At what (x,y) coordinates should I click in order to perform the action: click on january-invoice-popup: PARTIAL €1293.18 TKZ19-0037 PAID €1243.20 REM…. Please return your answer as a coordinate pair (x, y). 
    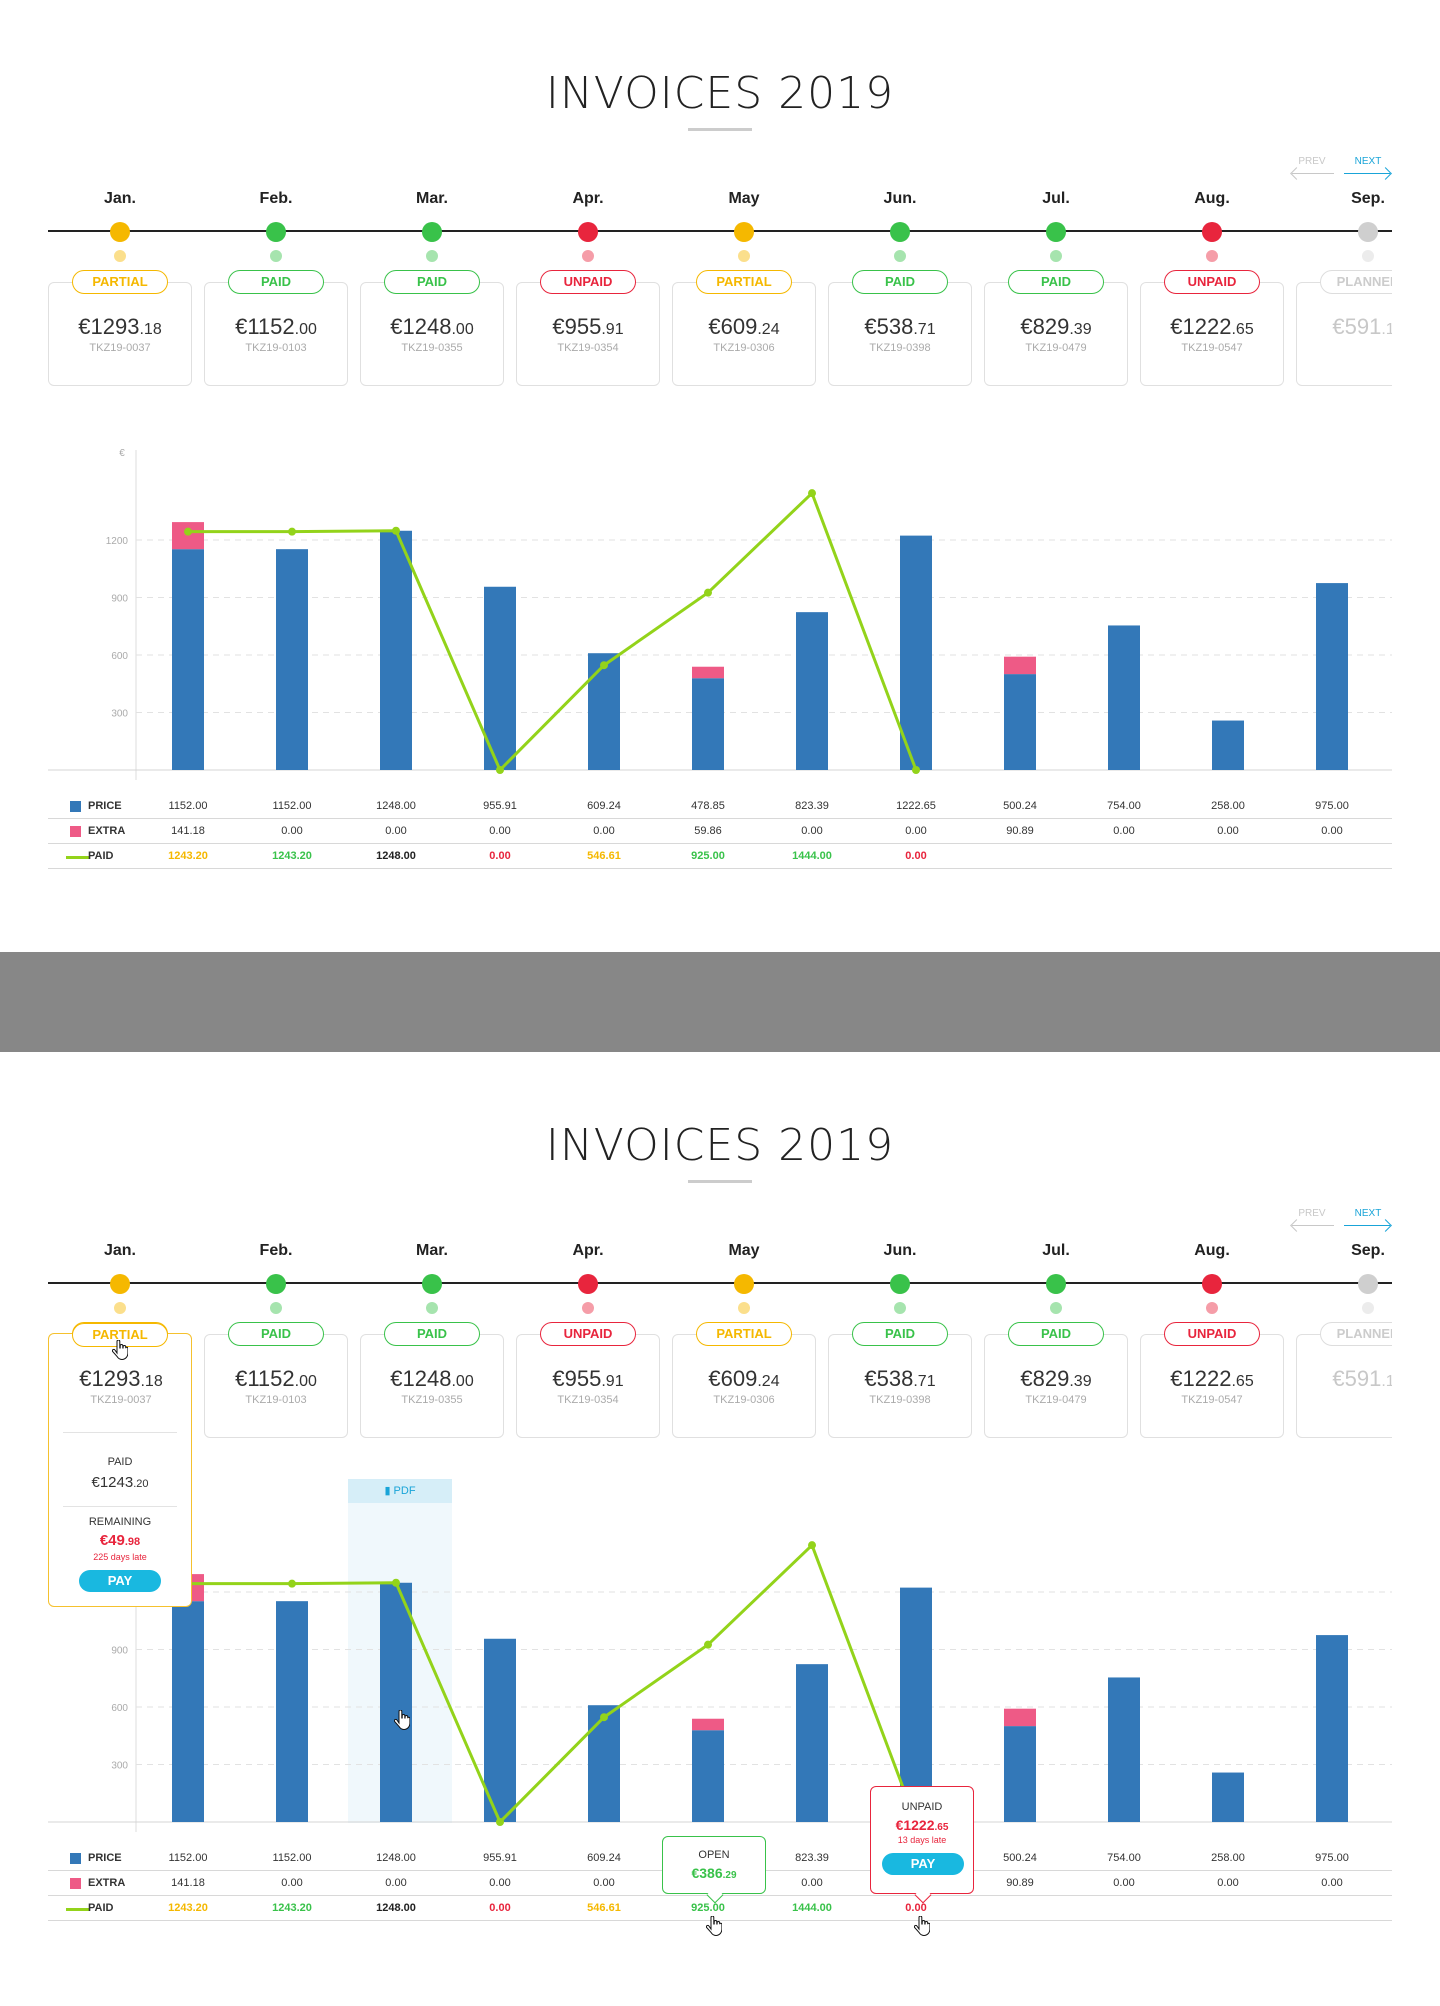
    Looking at the image, I should click on (120, 1465).